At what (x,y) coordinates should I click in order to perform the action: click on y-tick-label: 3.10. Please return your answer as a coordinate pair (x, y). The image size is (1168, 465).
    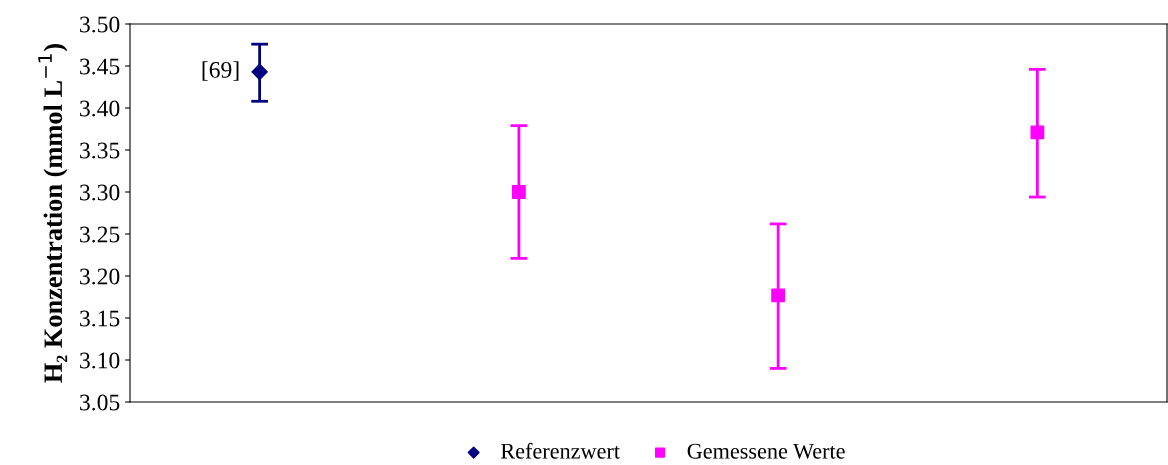
    Looking at the image, I should click on (100, 360).